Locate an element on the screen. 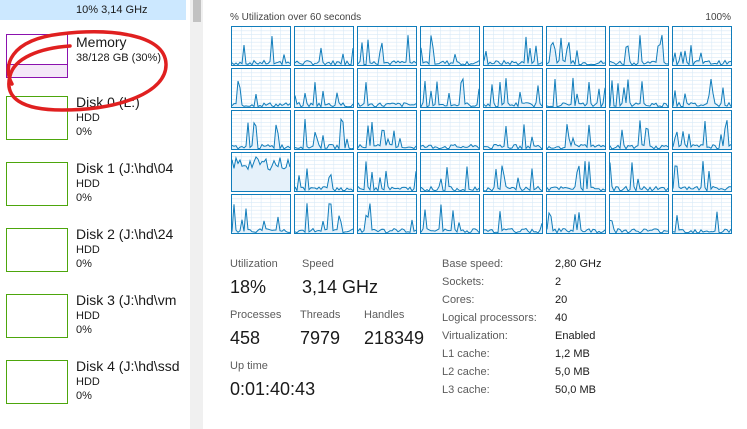  sidebar-scrollbar-thumb is located at coordinates (197, 11).